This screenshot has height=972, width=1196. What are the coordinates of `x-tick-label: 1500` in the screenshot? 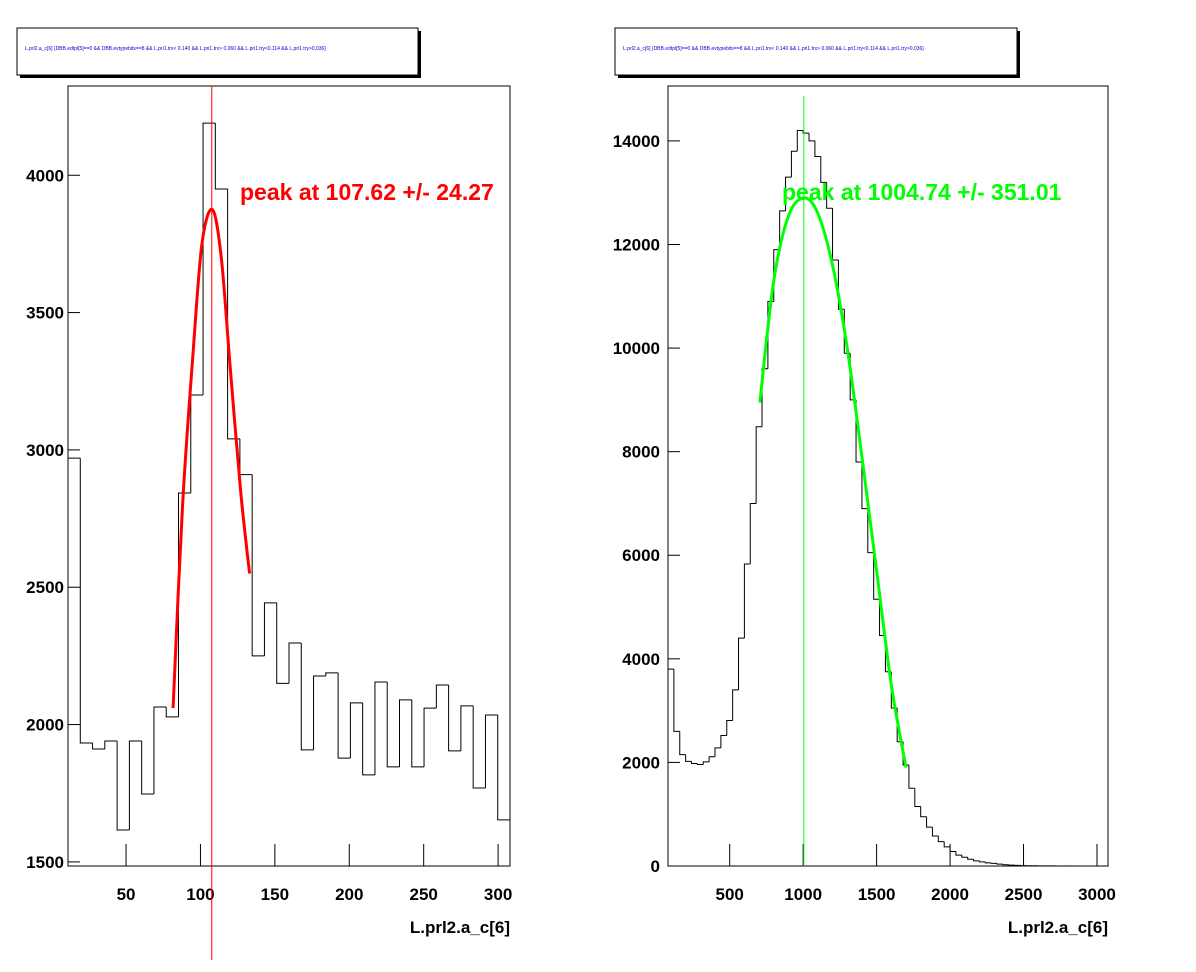 It's located at (877, 894).